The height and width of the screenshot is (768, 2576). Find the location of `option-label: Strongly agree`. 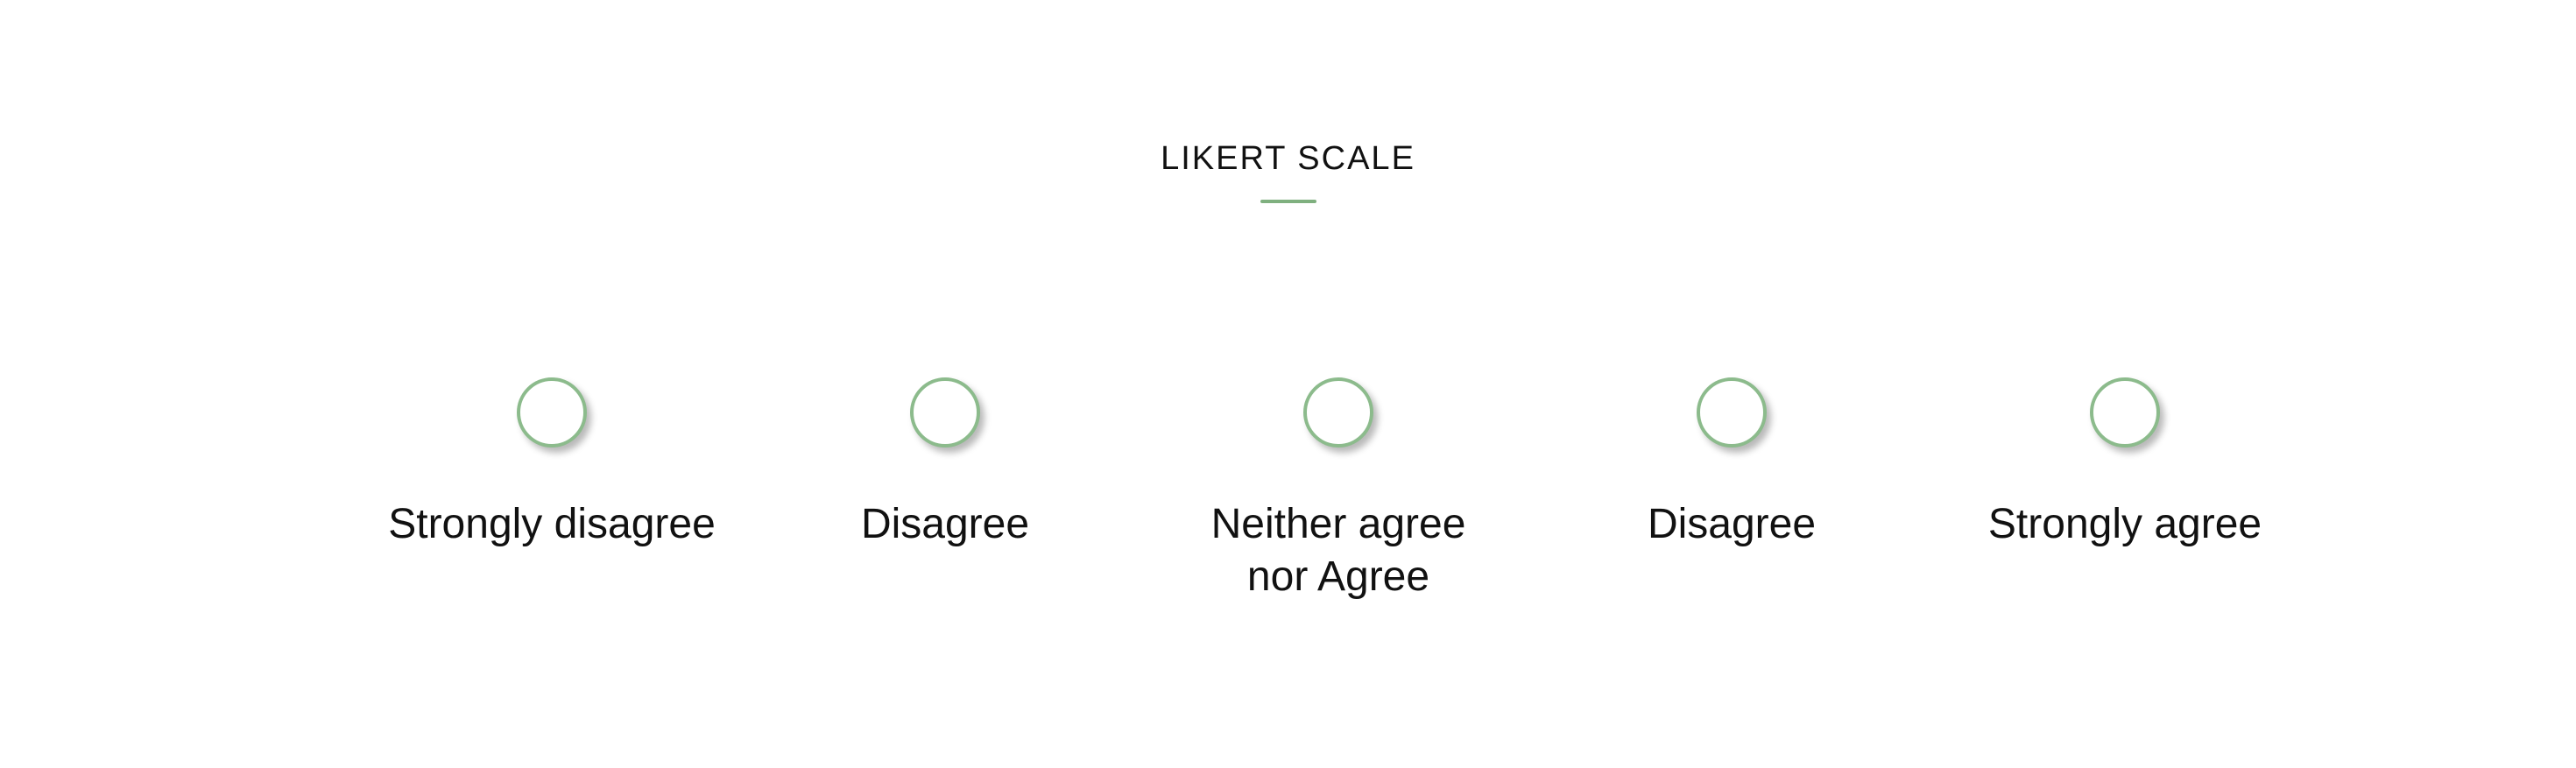

option-label: Strongly agree is located at coordinates (2124, 524).